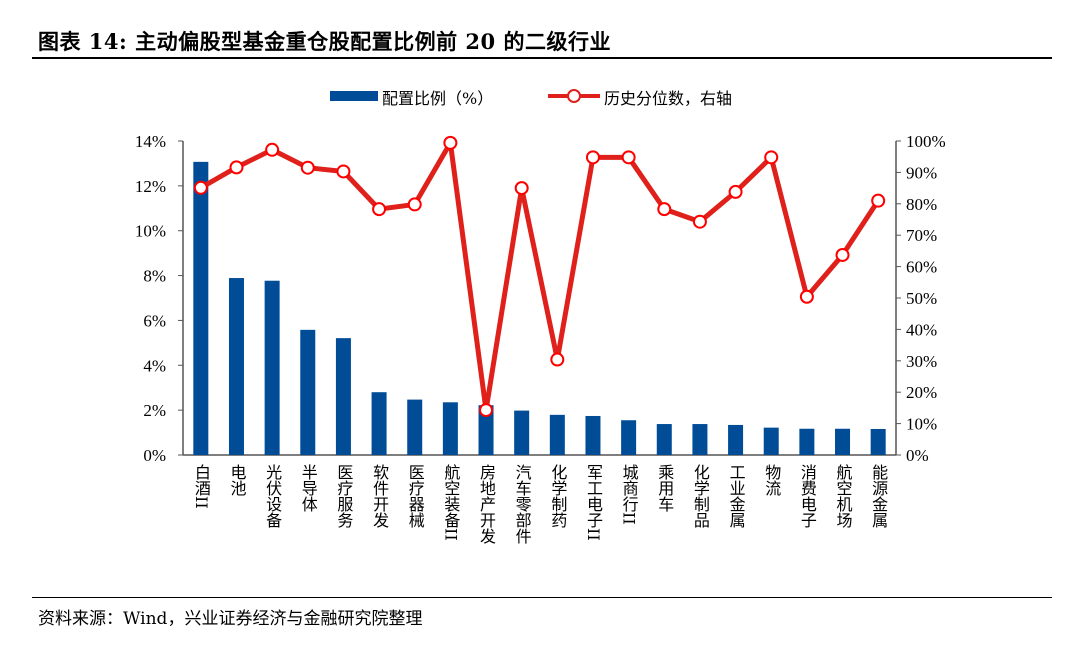 Image resolution: width=1080 pixels, height=652 pixels. What do you see at coordinates (921, 267) in the screenshot?
I see `right-tick-label: 60%` at bounding box center [921, 267].